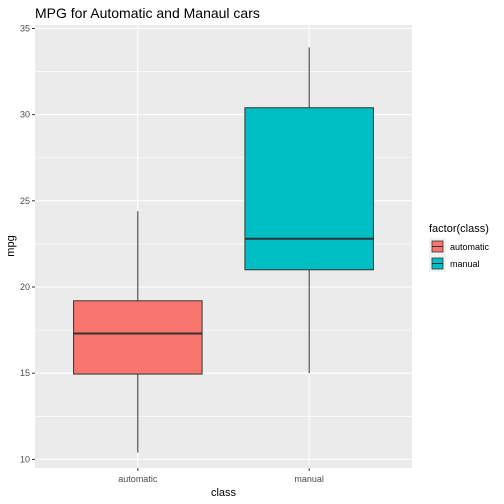 The height and width of the screenshot is (504, 504). Describe the element at coordinates (11, 245) in the screenshot. I see `y-axis-title: mpg` at that location.